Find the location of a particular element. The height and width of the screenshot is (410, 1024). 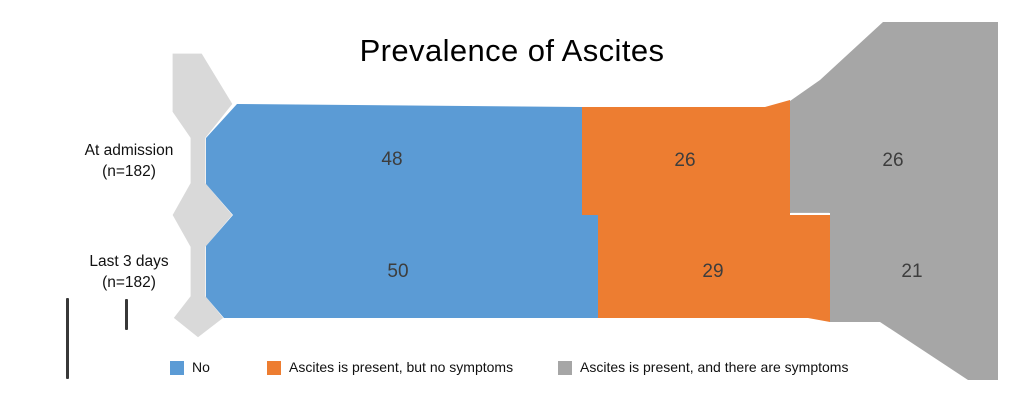

category-label-last-3-days: Last 3 days (n=182) is located at coordinates (129, 272).